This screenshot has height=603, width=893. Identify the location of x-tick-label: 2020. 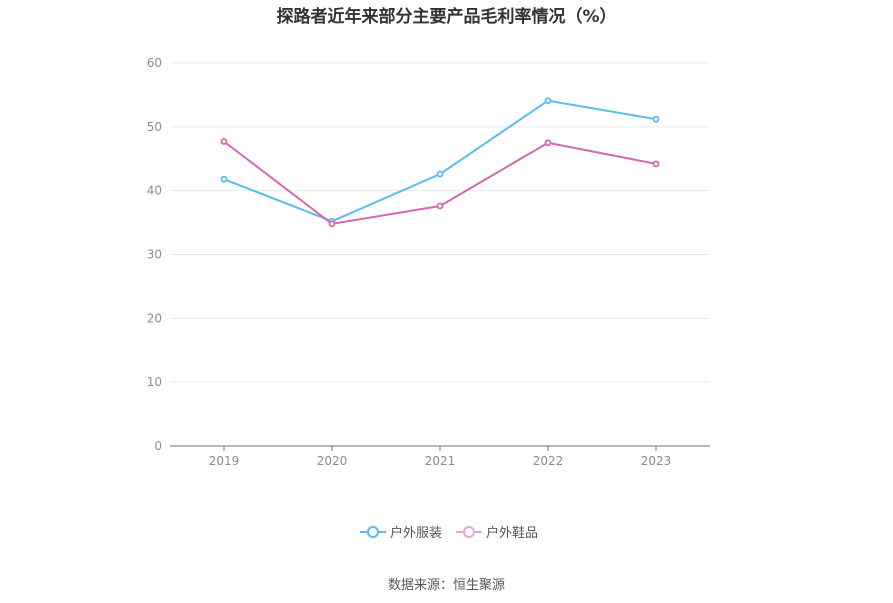
(332, 461).